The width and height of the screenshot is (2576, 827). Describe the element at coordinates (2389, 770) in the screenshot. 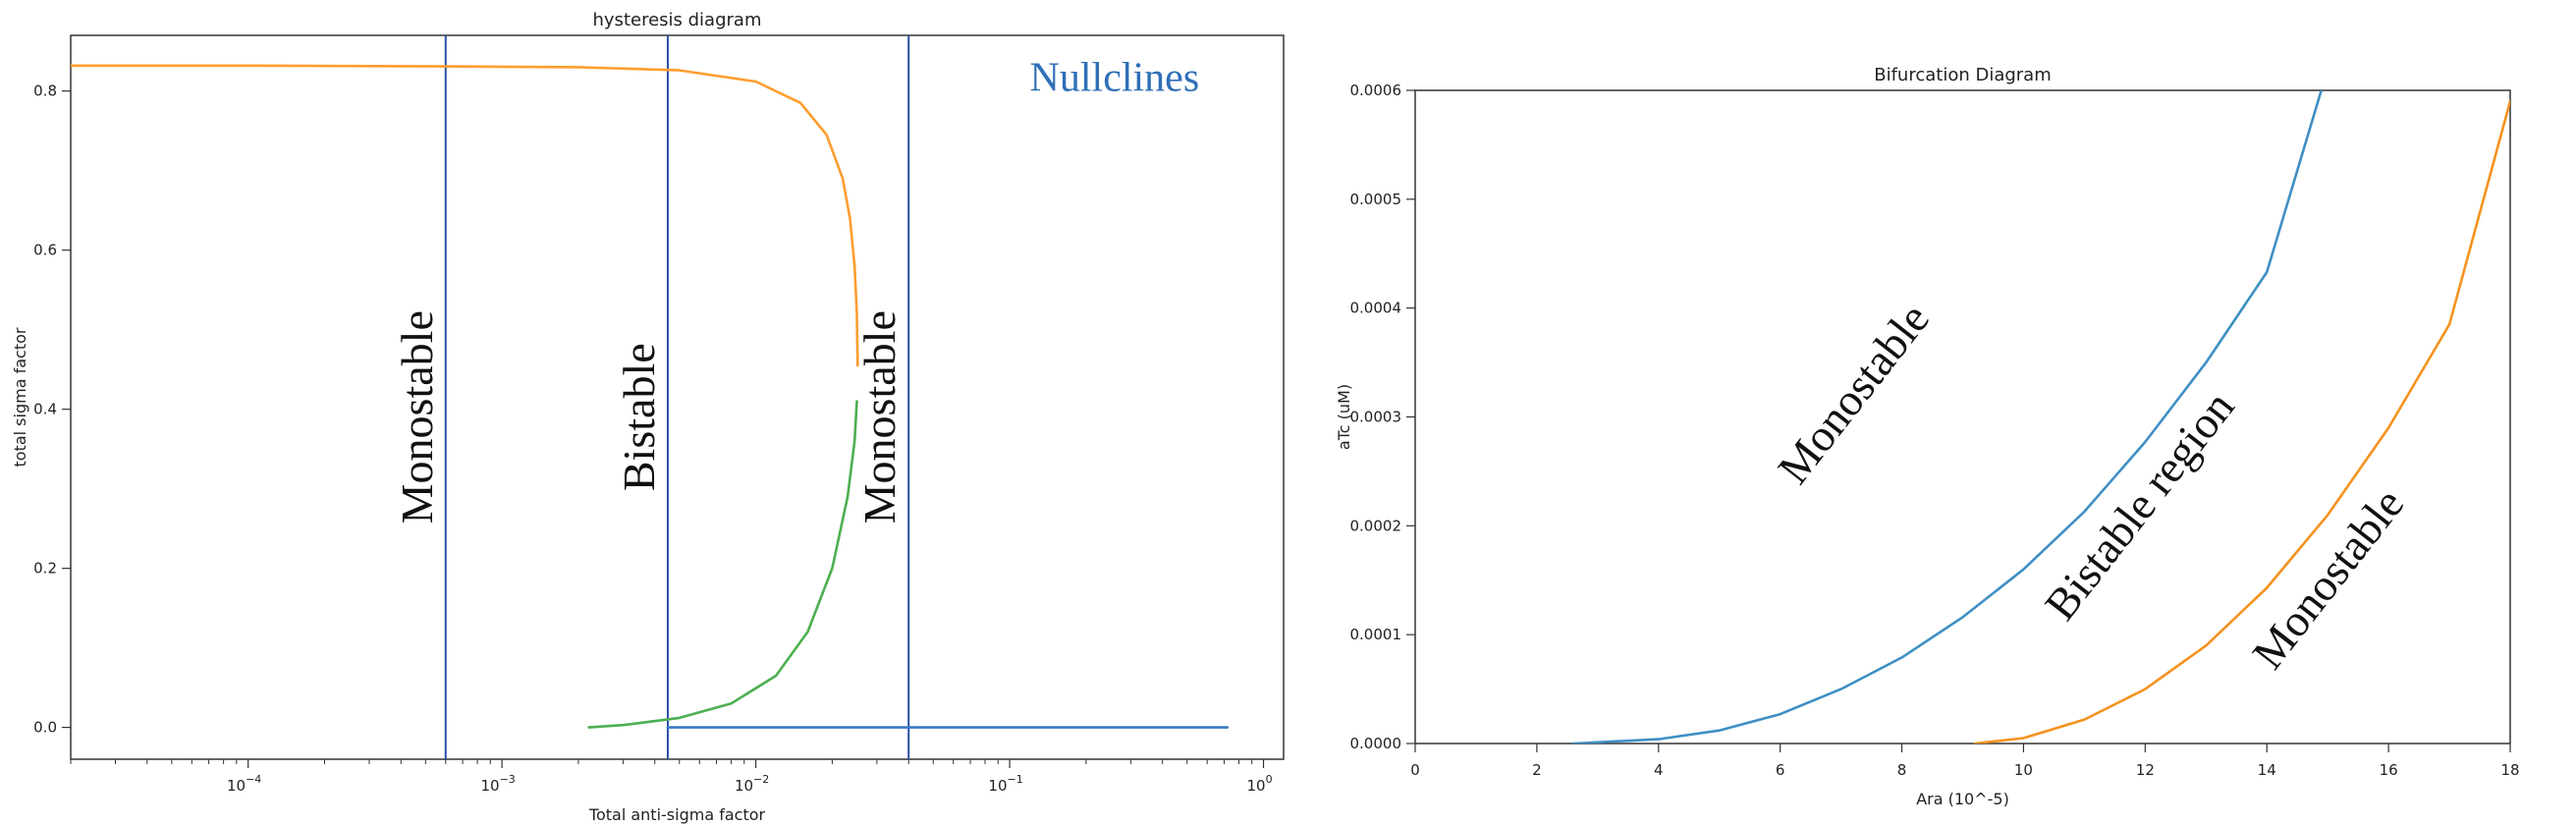

I see `x-tick-label: 16` at that location.